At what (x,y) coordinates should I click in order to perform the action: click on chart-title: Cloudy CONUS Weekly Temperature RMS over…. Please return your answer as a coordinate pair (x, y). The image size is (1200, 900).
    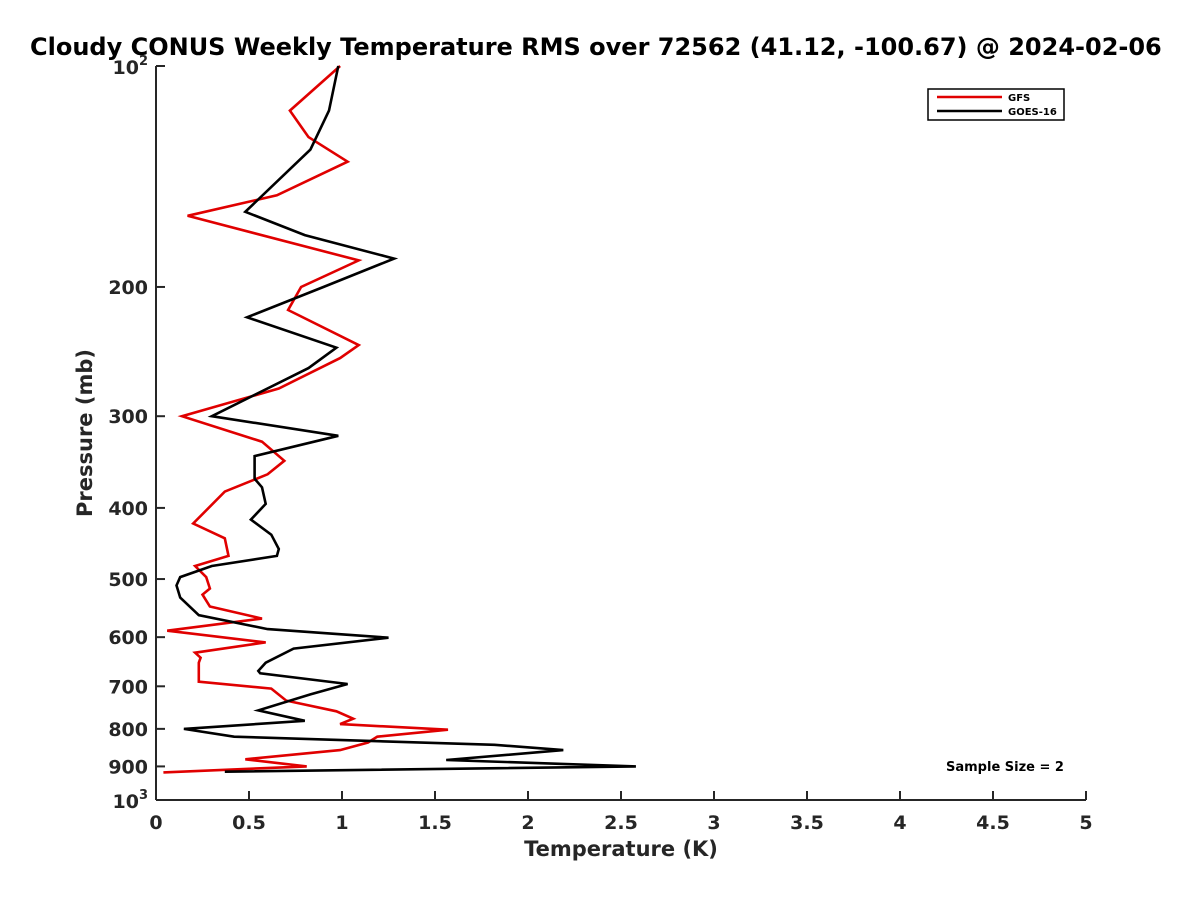
    Looking at the image, I should click on (596, 47).